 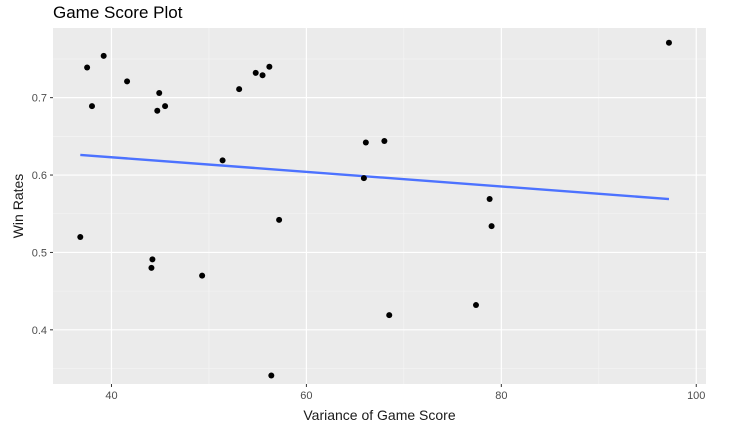 I want to click on trend-line-group, so click(x=375, y=177).